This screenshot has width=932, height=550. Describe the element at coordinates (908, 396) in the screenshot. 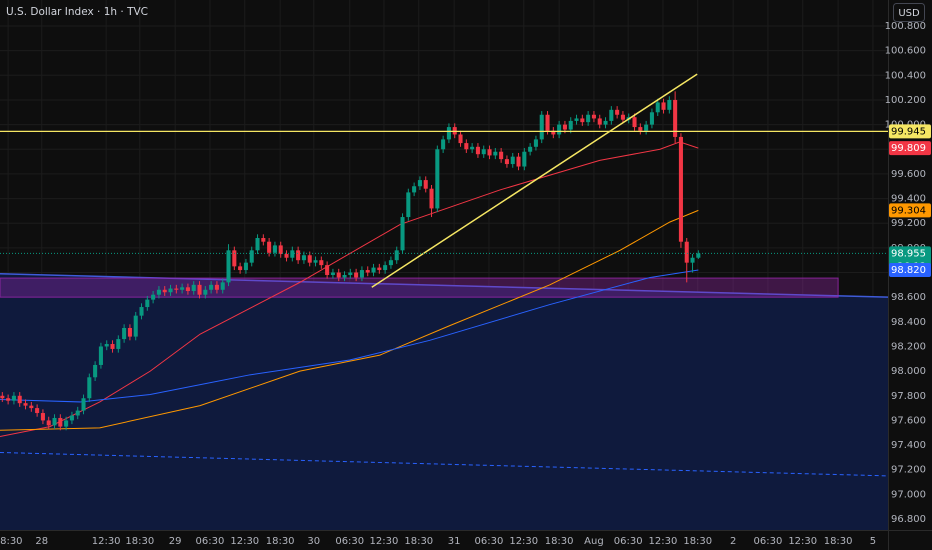

I see `y-tick-label: 97.800` at that location.